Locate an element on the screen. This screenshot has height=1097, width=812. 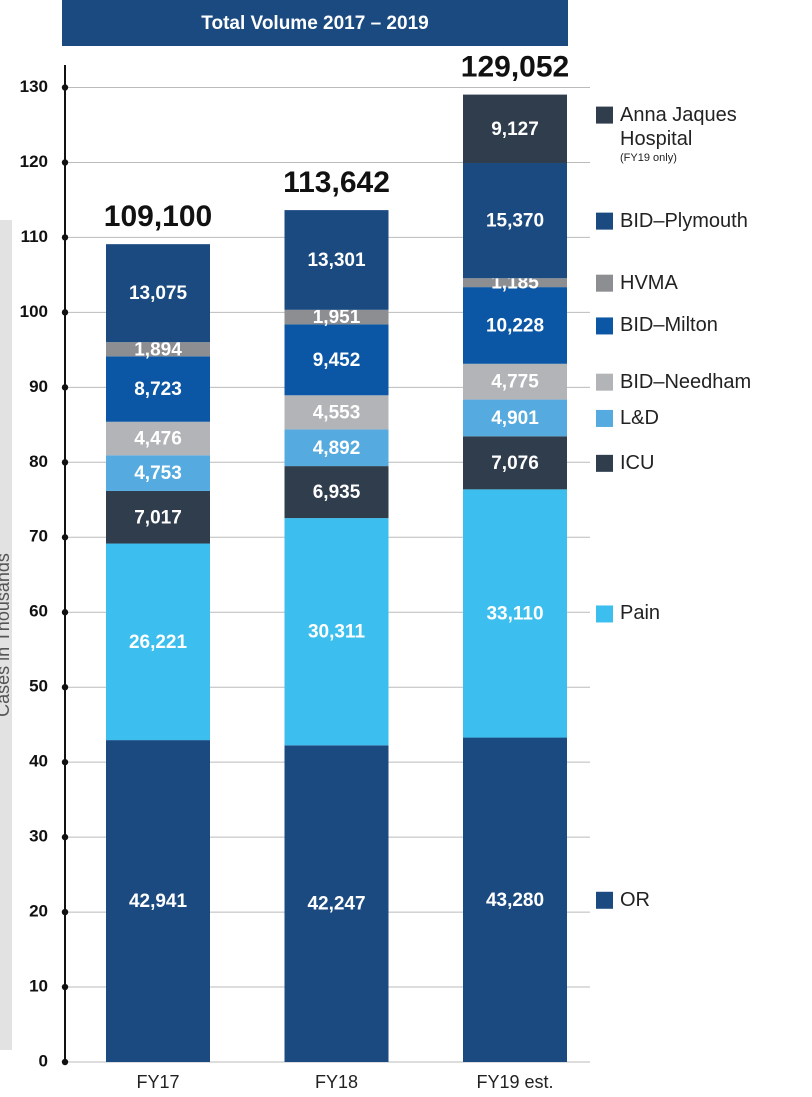
y-tick-label: 0 is located at coordinates (43, 1060).